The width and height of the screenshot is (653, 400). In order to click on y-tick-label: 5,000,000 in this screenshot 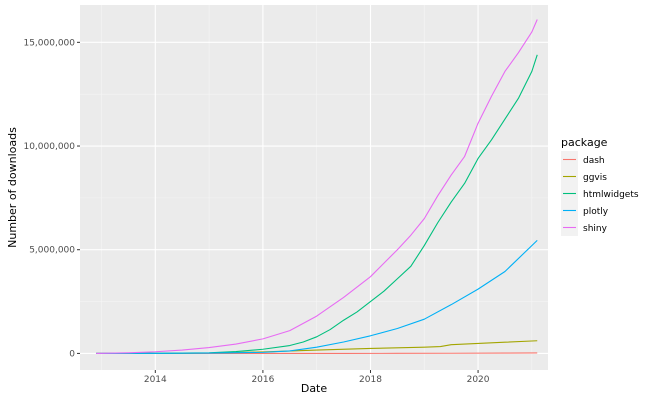, I will do `click(52, 251)`.